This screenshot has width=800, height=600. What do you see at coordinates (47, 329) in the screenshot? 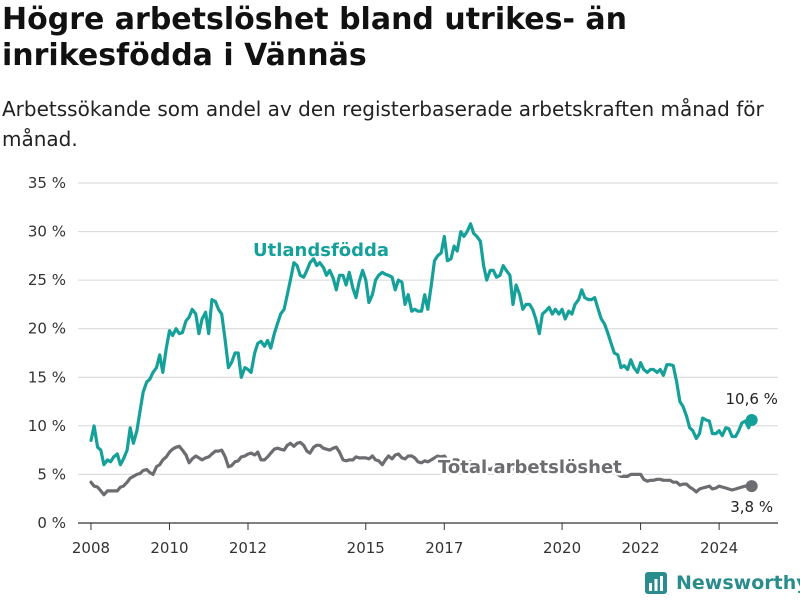
I see `y-tick-label: 20 %` at bounding box center [47, 329].